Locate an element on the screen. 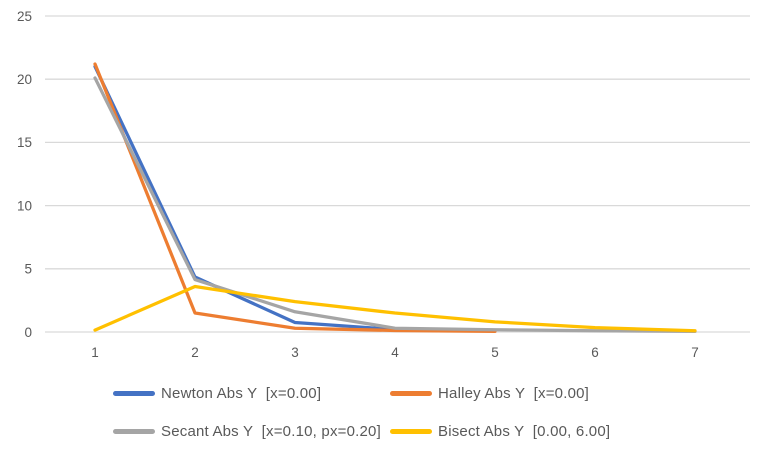  newton-series-marker is located at coordinates (134, 393).